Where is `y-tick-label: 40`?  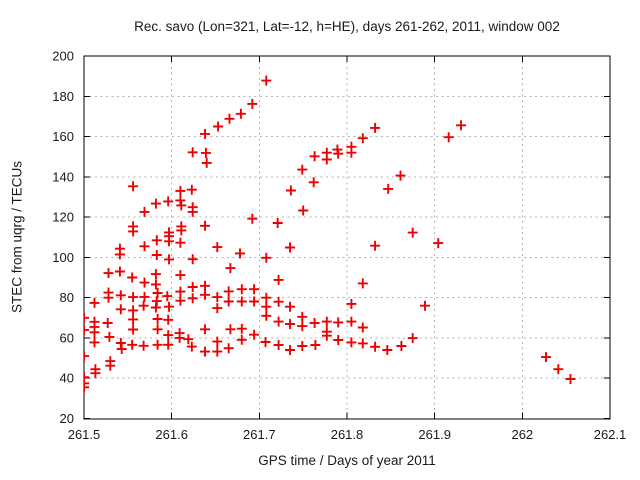
y-tick-label: 40 is located at coordinates (67, 378).